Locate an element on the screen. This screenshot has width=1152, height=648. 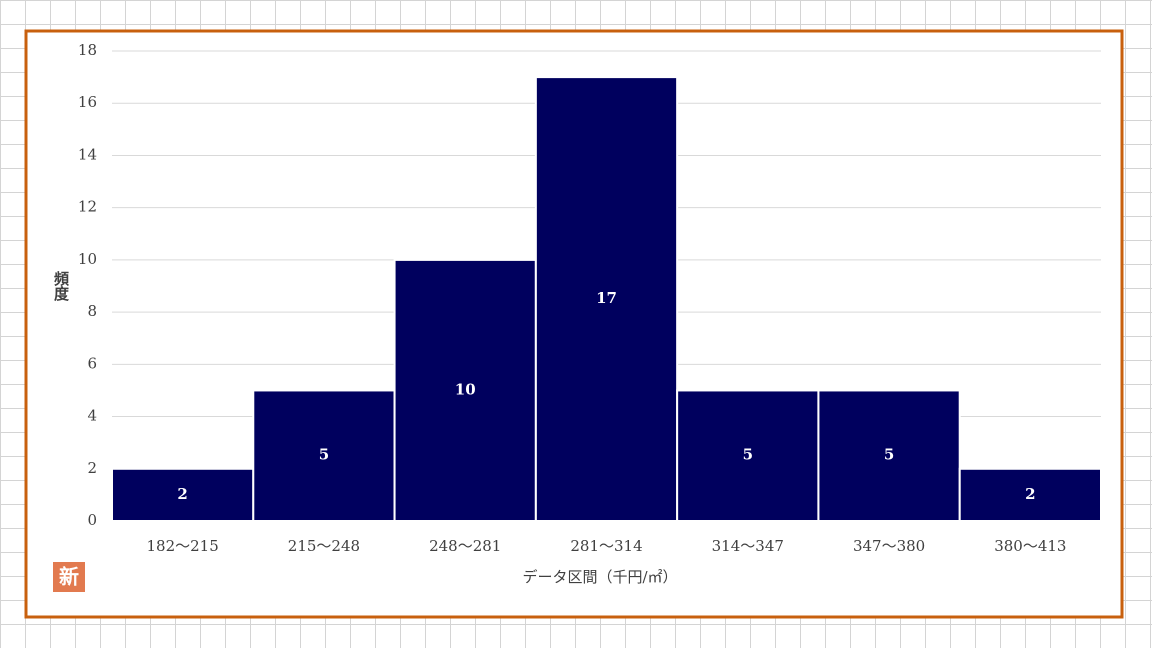
y-tick-label: 2 is located at coordinates (92, 468).